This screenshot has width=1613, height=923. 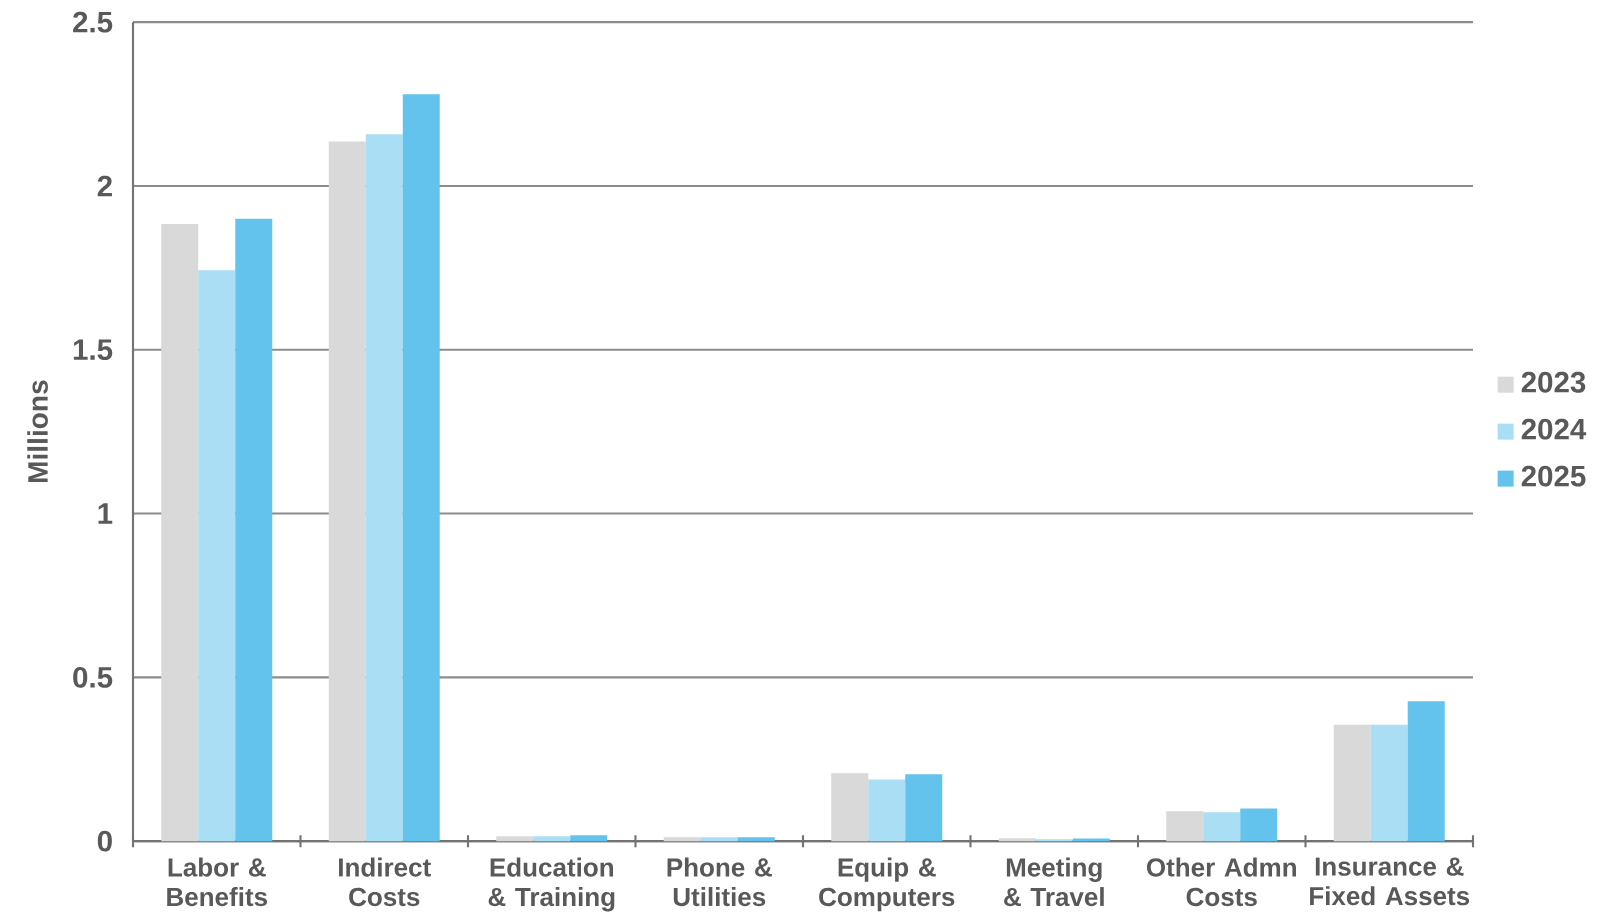 What do you see at coordinates (93, 349) in the screenshot?
I see `y-tick-label: 1.5` at bounding box center [93, 349].